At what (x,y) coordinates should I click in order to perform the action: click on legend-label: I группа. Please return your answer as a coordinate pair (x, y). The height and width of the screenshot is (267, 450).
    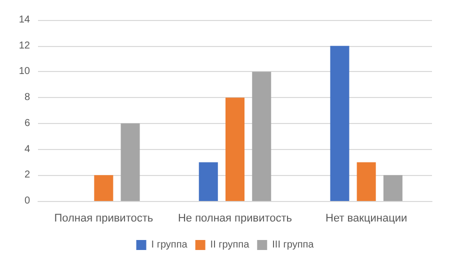
    Looking at the image, I should click on (169, 245).